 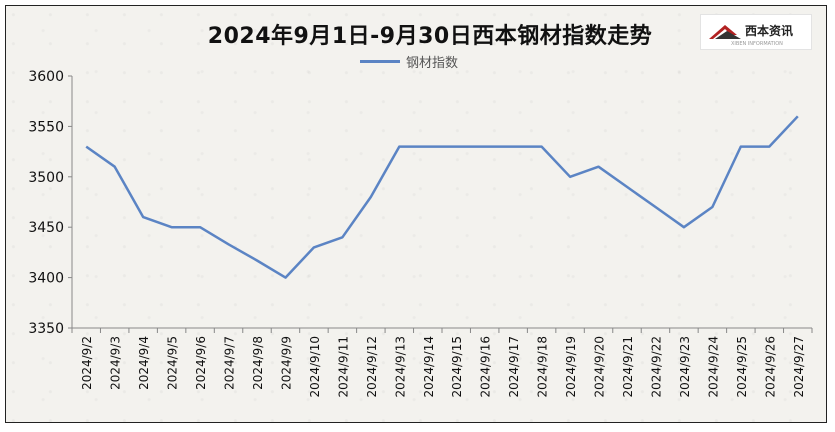 I want to click on x-tick-label: 2024/9/7, so click(x=230, y=363).